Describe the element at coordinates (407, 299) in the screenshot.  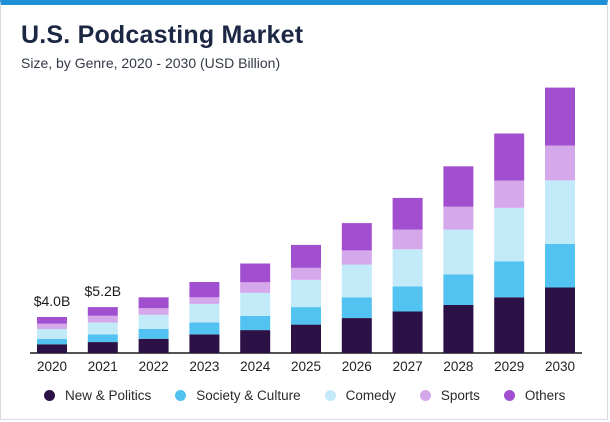
I see `bar-2027-society-culture` at that location.